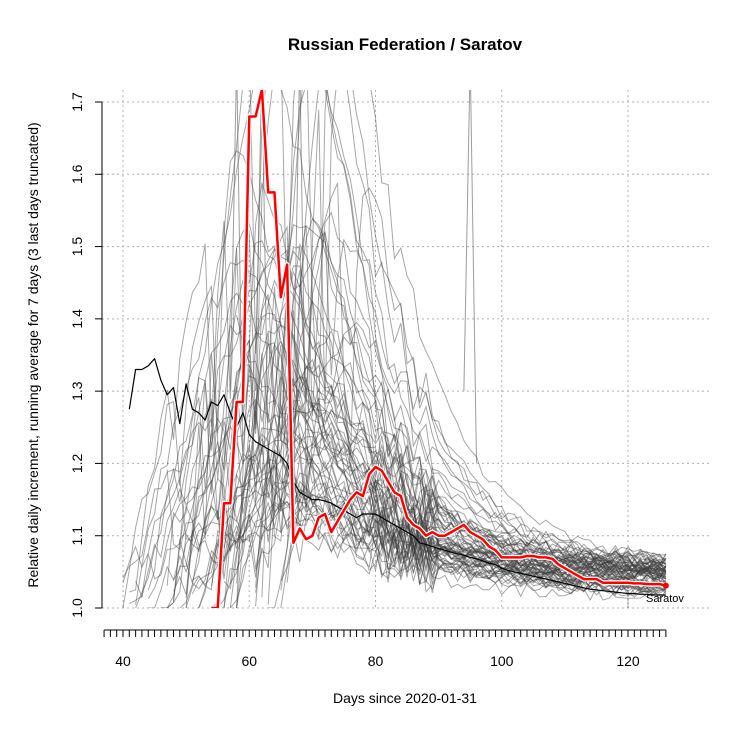  Describe the element at coordinates (249, 661) in the screenshot. I see `x-tick-label: 60` at that location.